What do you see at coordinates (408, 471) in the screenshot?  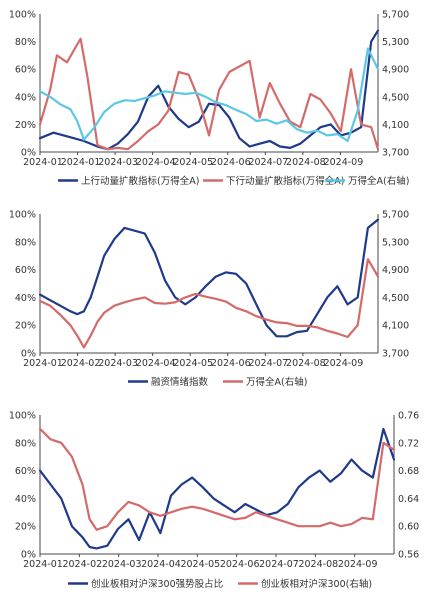 I see `y2-tick-label: 0.68` at bounding box center [408, 471].